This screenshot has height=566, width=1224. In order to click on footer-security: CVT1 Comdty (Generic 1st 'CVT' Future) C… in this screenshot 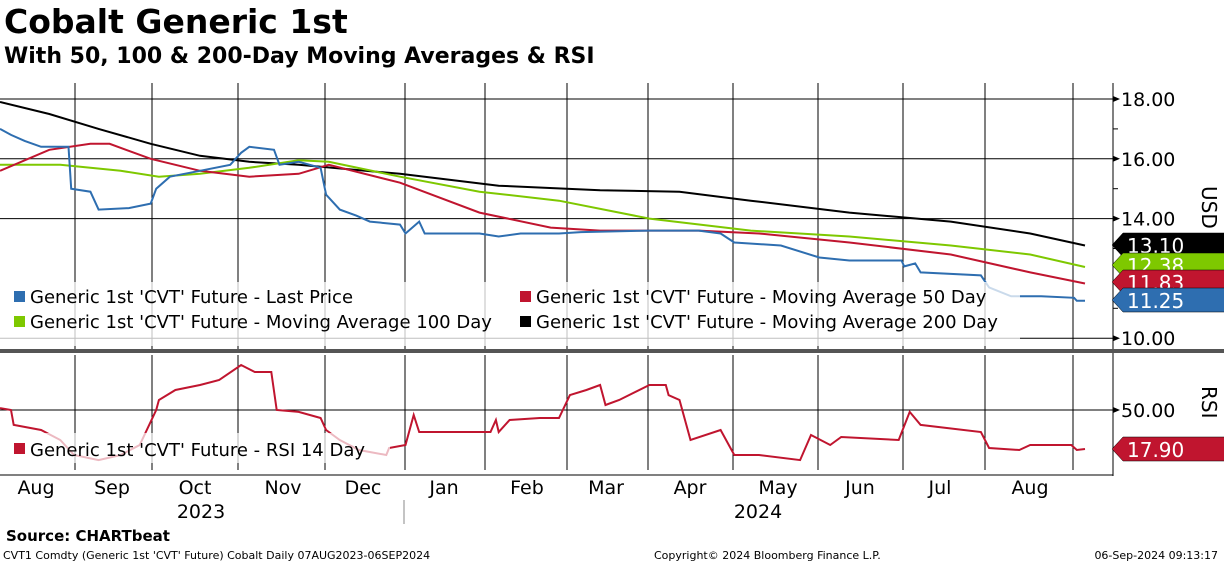, I will do `click(217, 555)`.